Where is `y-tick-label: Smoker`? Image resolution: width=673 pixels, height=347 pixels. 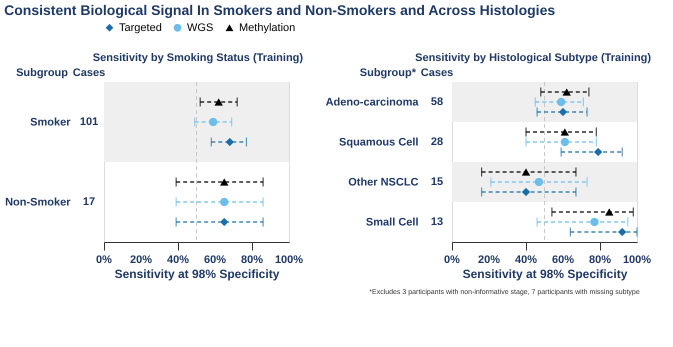
y-tick-label: Smoker is located at coordinates (51, 122).